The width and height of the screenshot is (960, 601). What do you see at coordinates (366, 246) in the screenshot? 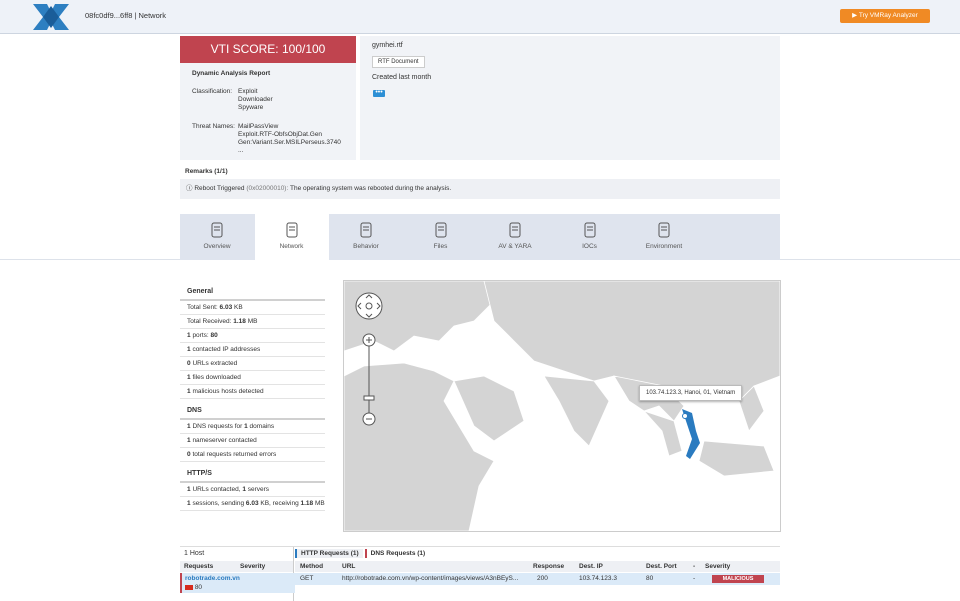
I see `tab-label: Behavior` at bounding box center [366, 246].